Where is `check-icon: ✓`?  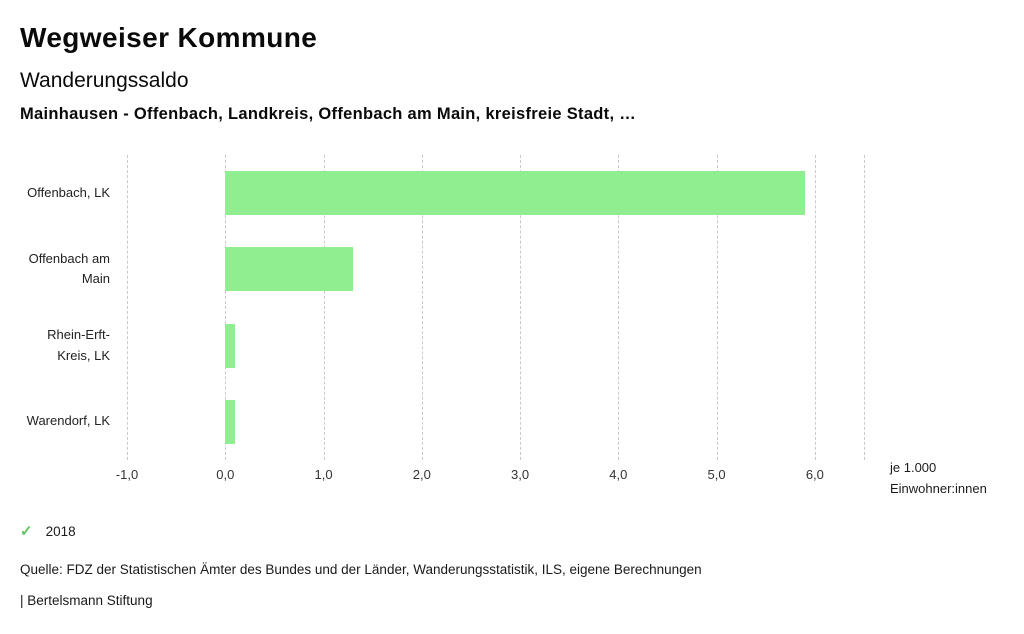
check-icon: ✓ is located at coordinates (26, 531).